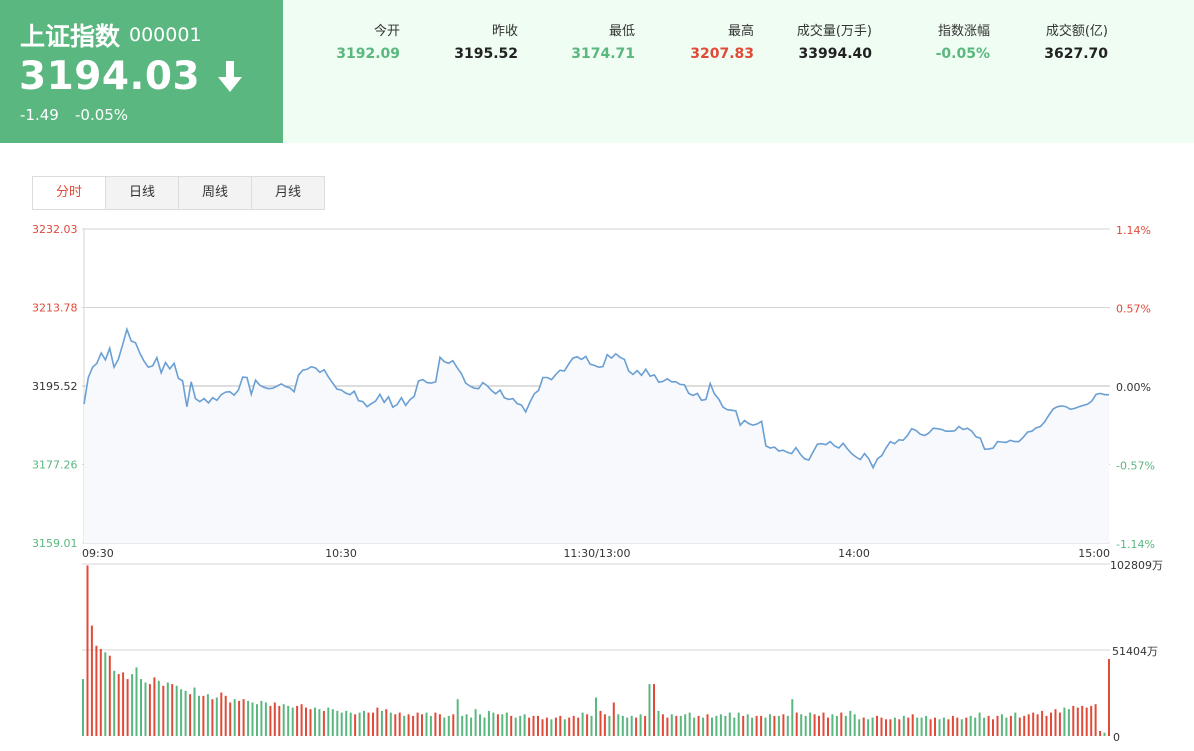 The image size is (1194, 751). What do you see at coordinates (1116, 737) in the screenshot?
I see `volume-axis-label: 0` at bounding box center [1116, 737].